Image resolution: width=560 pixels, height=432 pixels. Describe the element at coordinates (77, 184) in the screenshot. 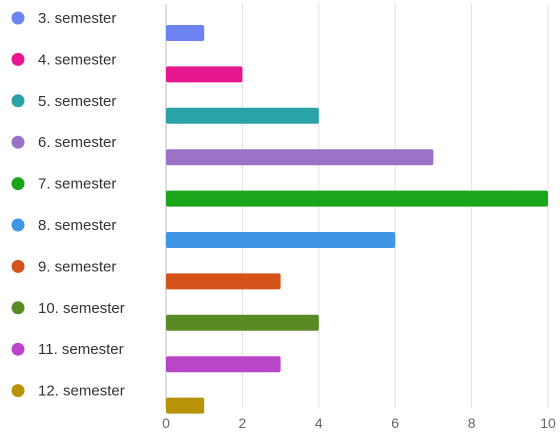

I see `legend-label: 7. semester` at that location.